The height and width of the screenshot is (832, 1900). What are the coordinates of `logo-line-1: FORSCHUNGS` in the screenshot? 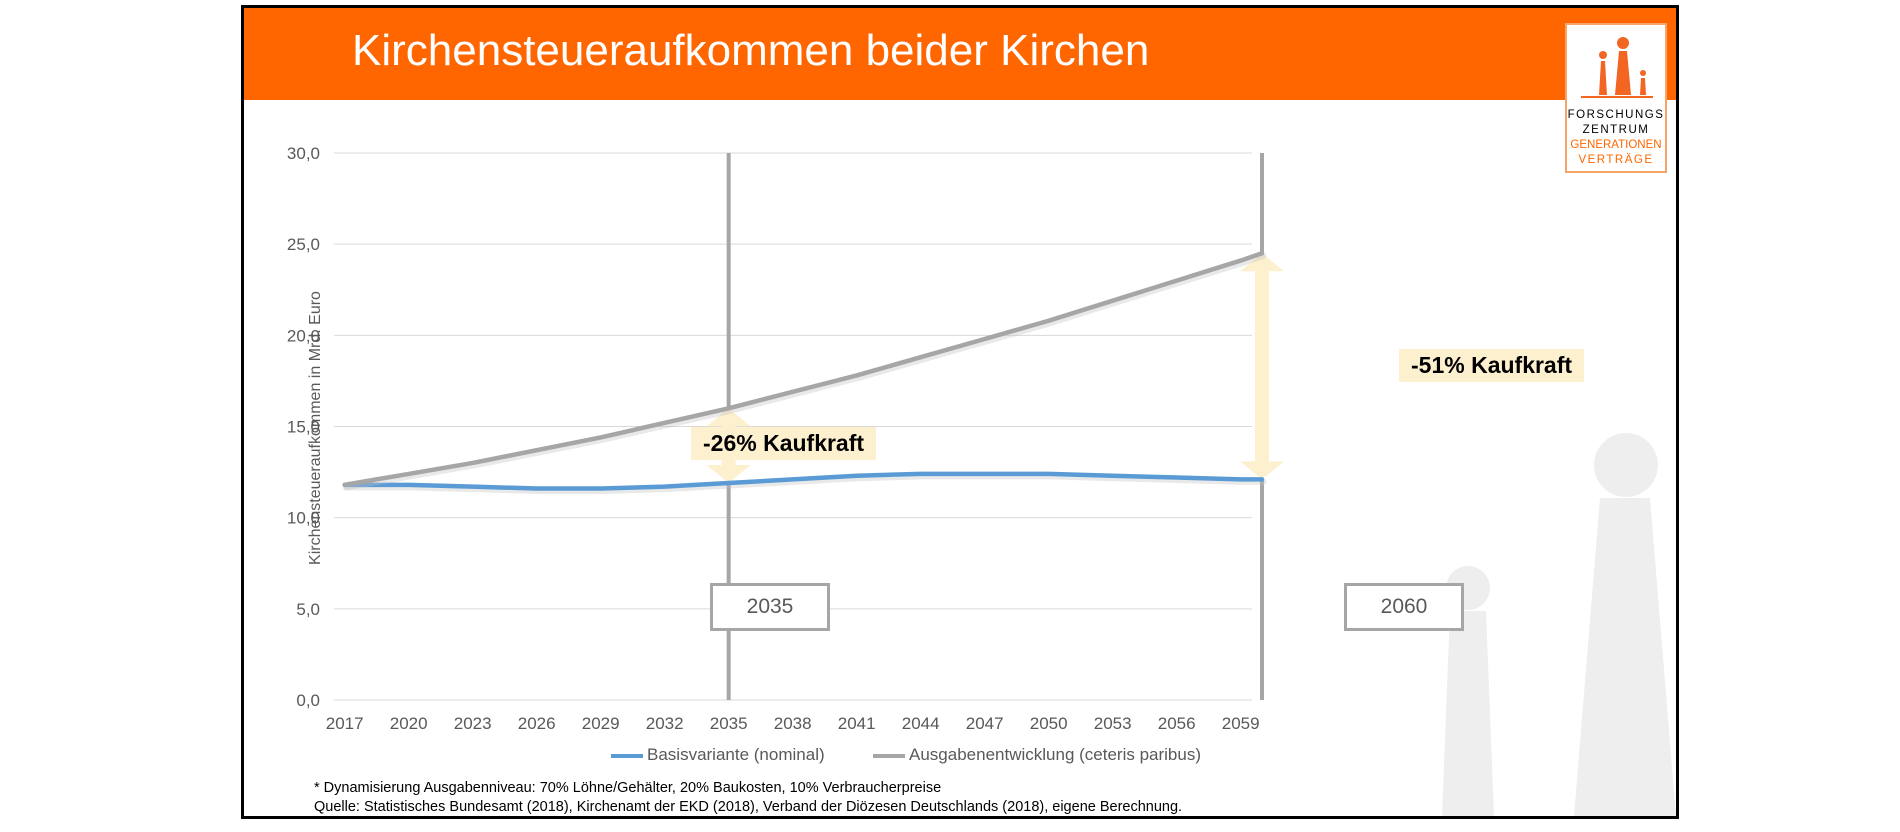 It's located at (1616, 115).